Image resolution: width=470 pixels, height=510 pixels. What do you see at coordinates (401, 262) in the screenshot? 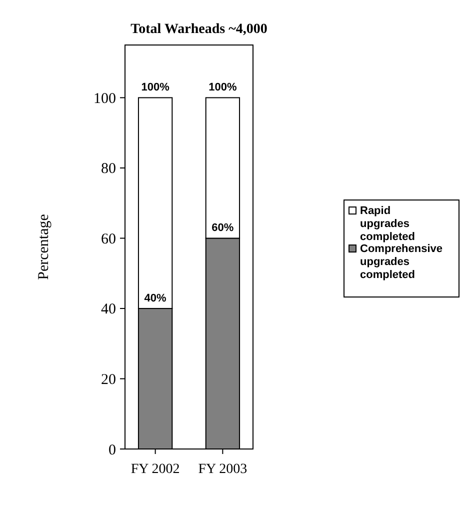
I see `legend-label: Comprehensive upgrades completed` at bounding box center [401, 262].